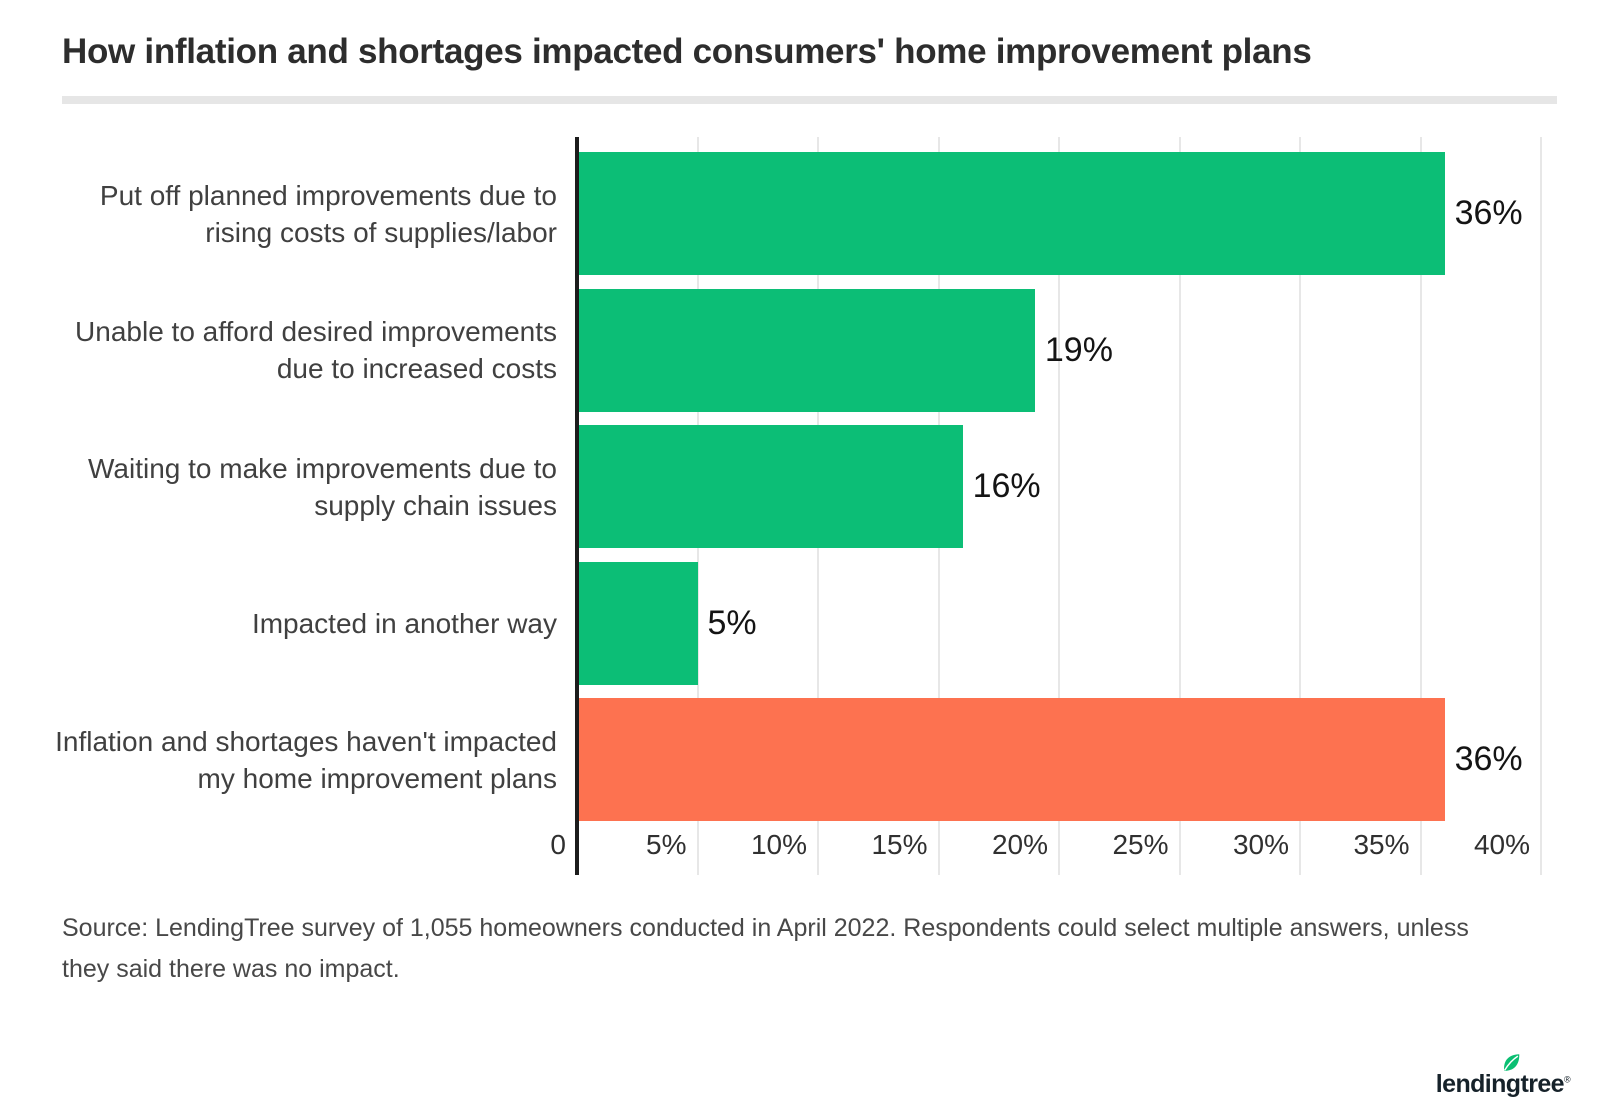 This screenshot has width=1600, height=1110. I want to click on x-tick-label: 10%, so click(778, 844).